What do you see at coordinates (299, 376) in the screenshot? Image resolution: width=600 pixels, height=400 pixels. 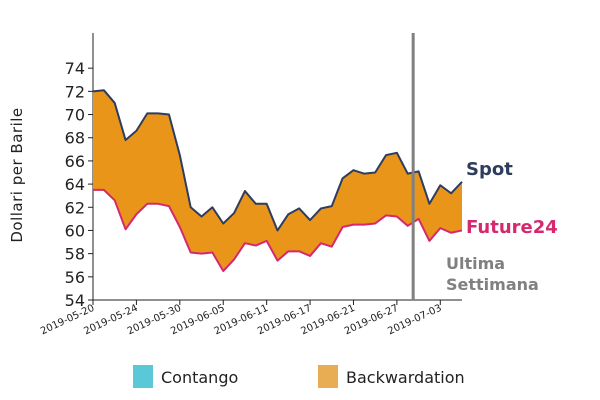 I see `legend: Contango Backwardation` at bounding box center [299, 376].